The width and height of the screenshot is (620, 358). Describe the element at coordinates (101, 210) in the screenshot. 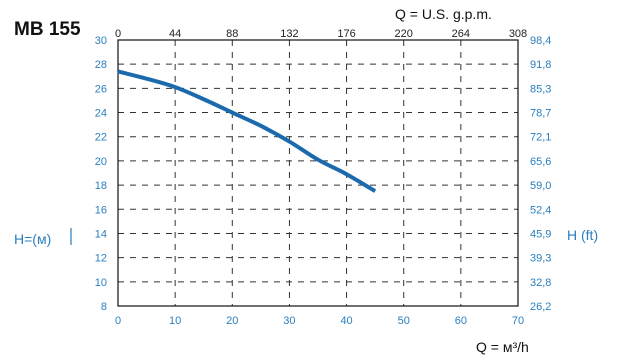

I see `y-left-tick-label: 16` at that location.